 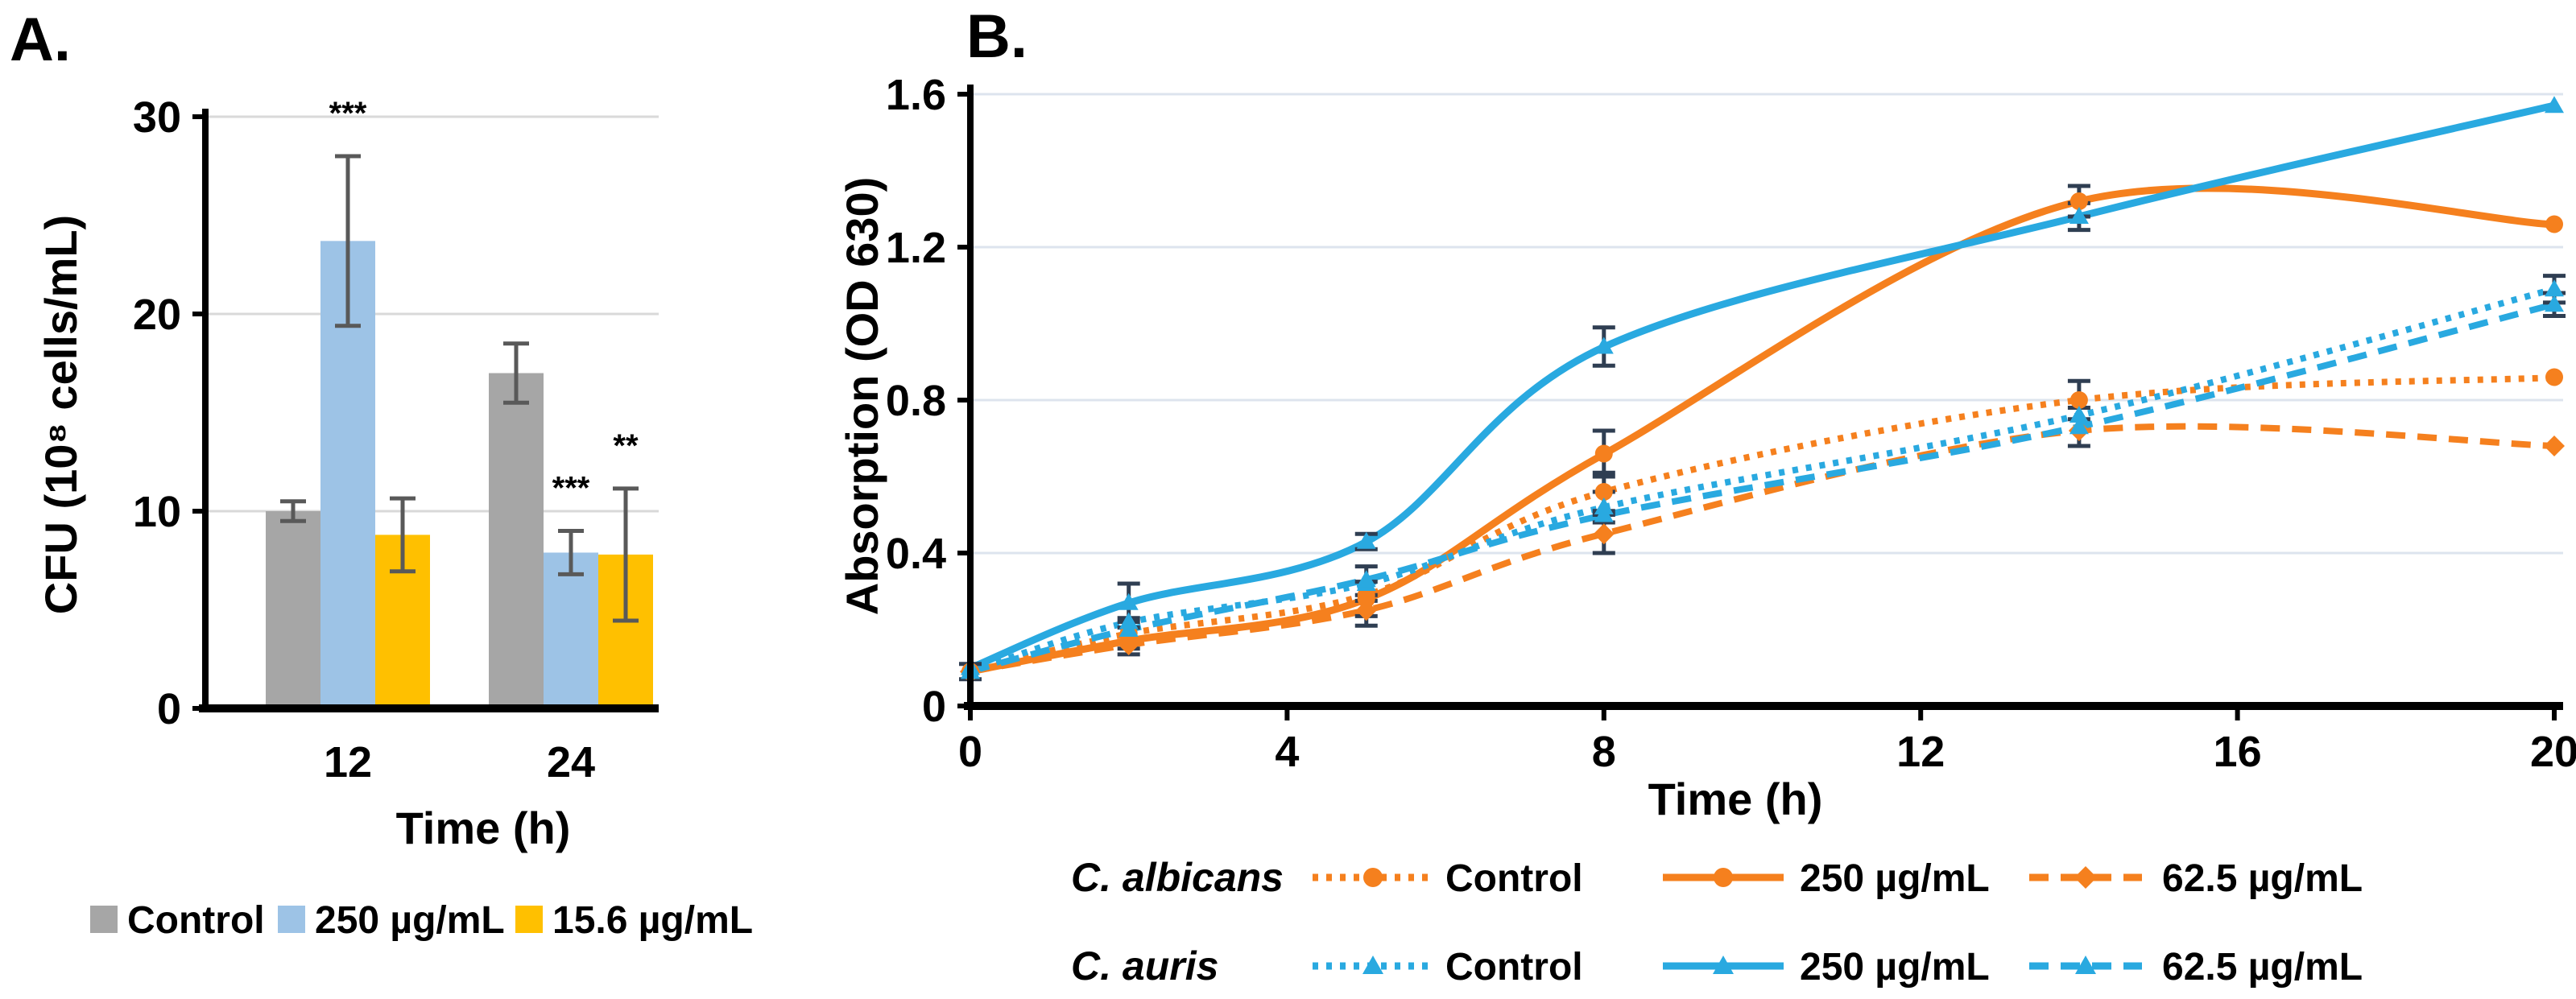 What do you see at coordinates (1177, 878) in the screenshot?
I see `legend-species-label: C. albicans` at bounding box center [1177, 878].